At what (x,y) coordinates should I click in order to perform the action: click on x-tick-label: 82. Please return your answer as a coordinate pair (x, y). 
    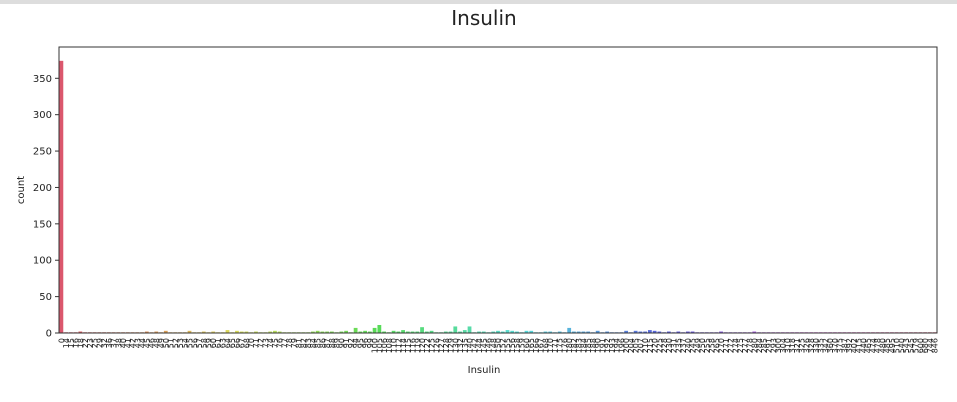
    Looking at the image, I should click on (303, 343).